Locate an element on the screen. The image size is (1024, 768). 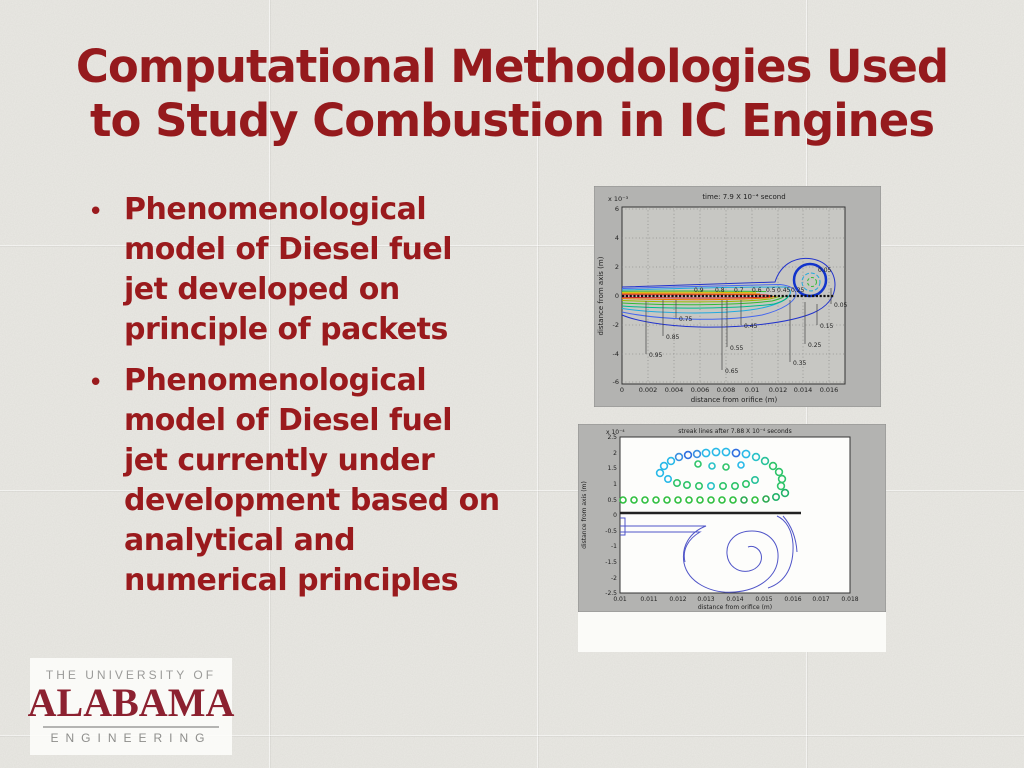
y-tick-label: -1.5 is located at coordinates (611, 562).